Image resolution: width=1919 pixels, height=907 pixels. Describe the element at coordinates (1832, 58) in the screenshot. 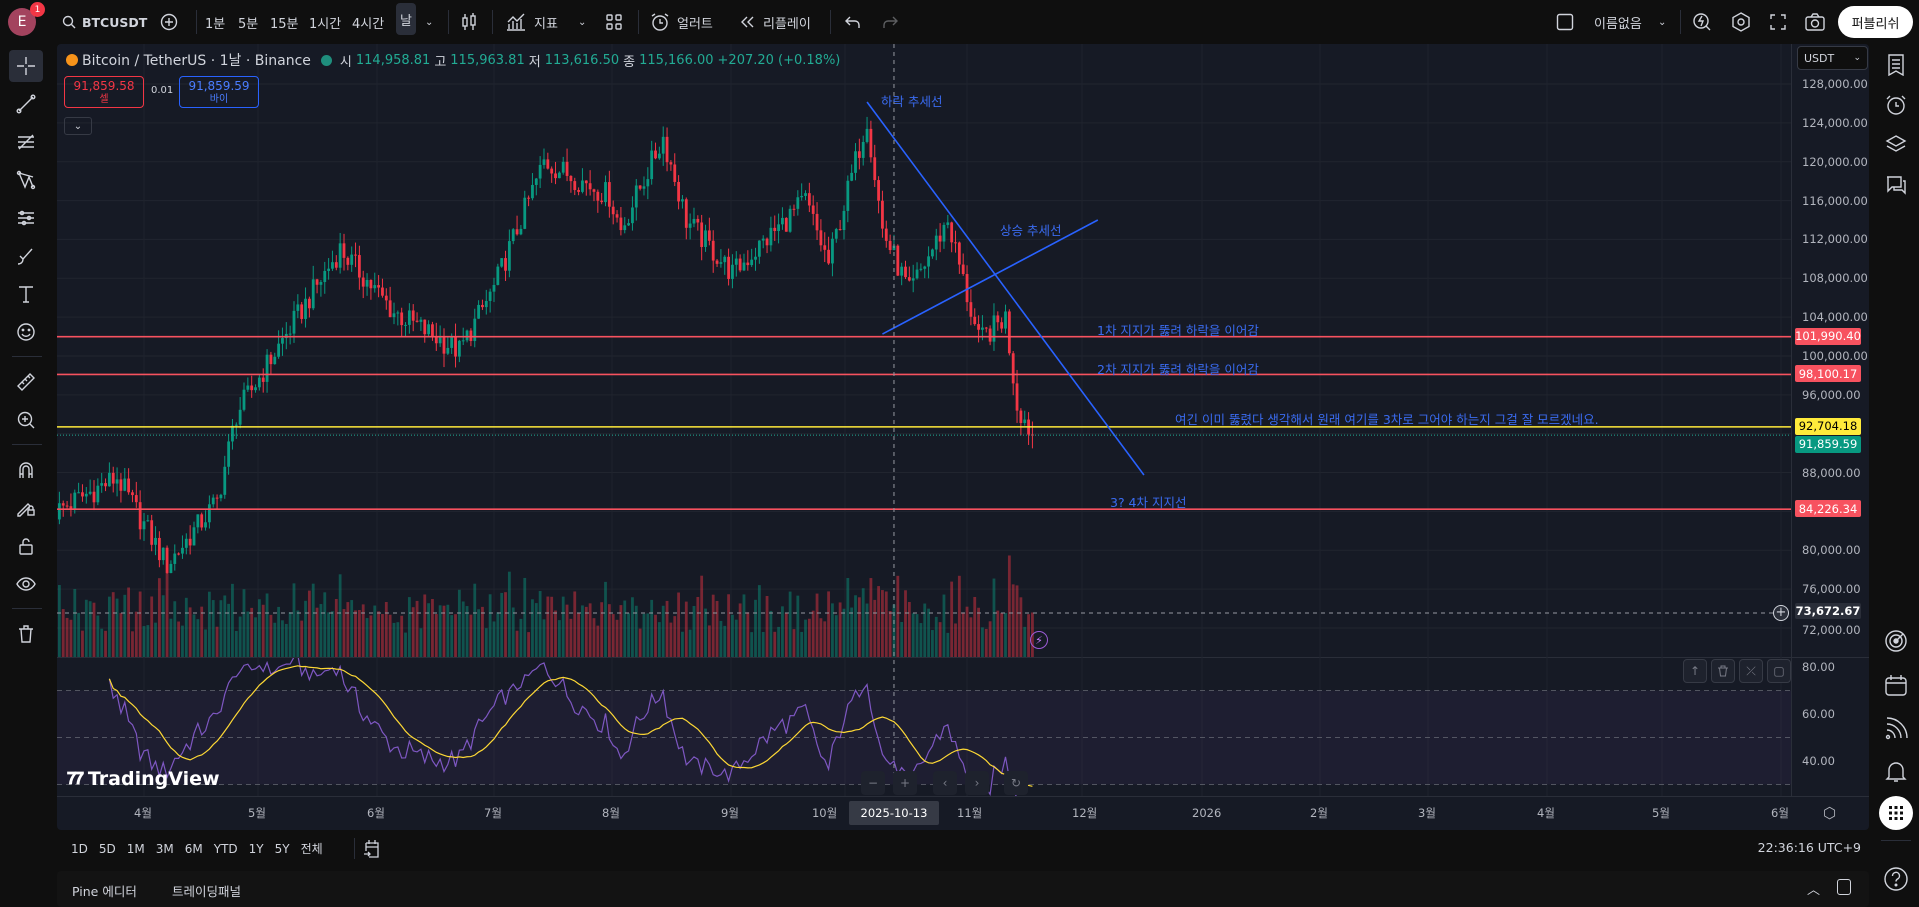

I see `currency-selector: USDT ⌄` at that location.